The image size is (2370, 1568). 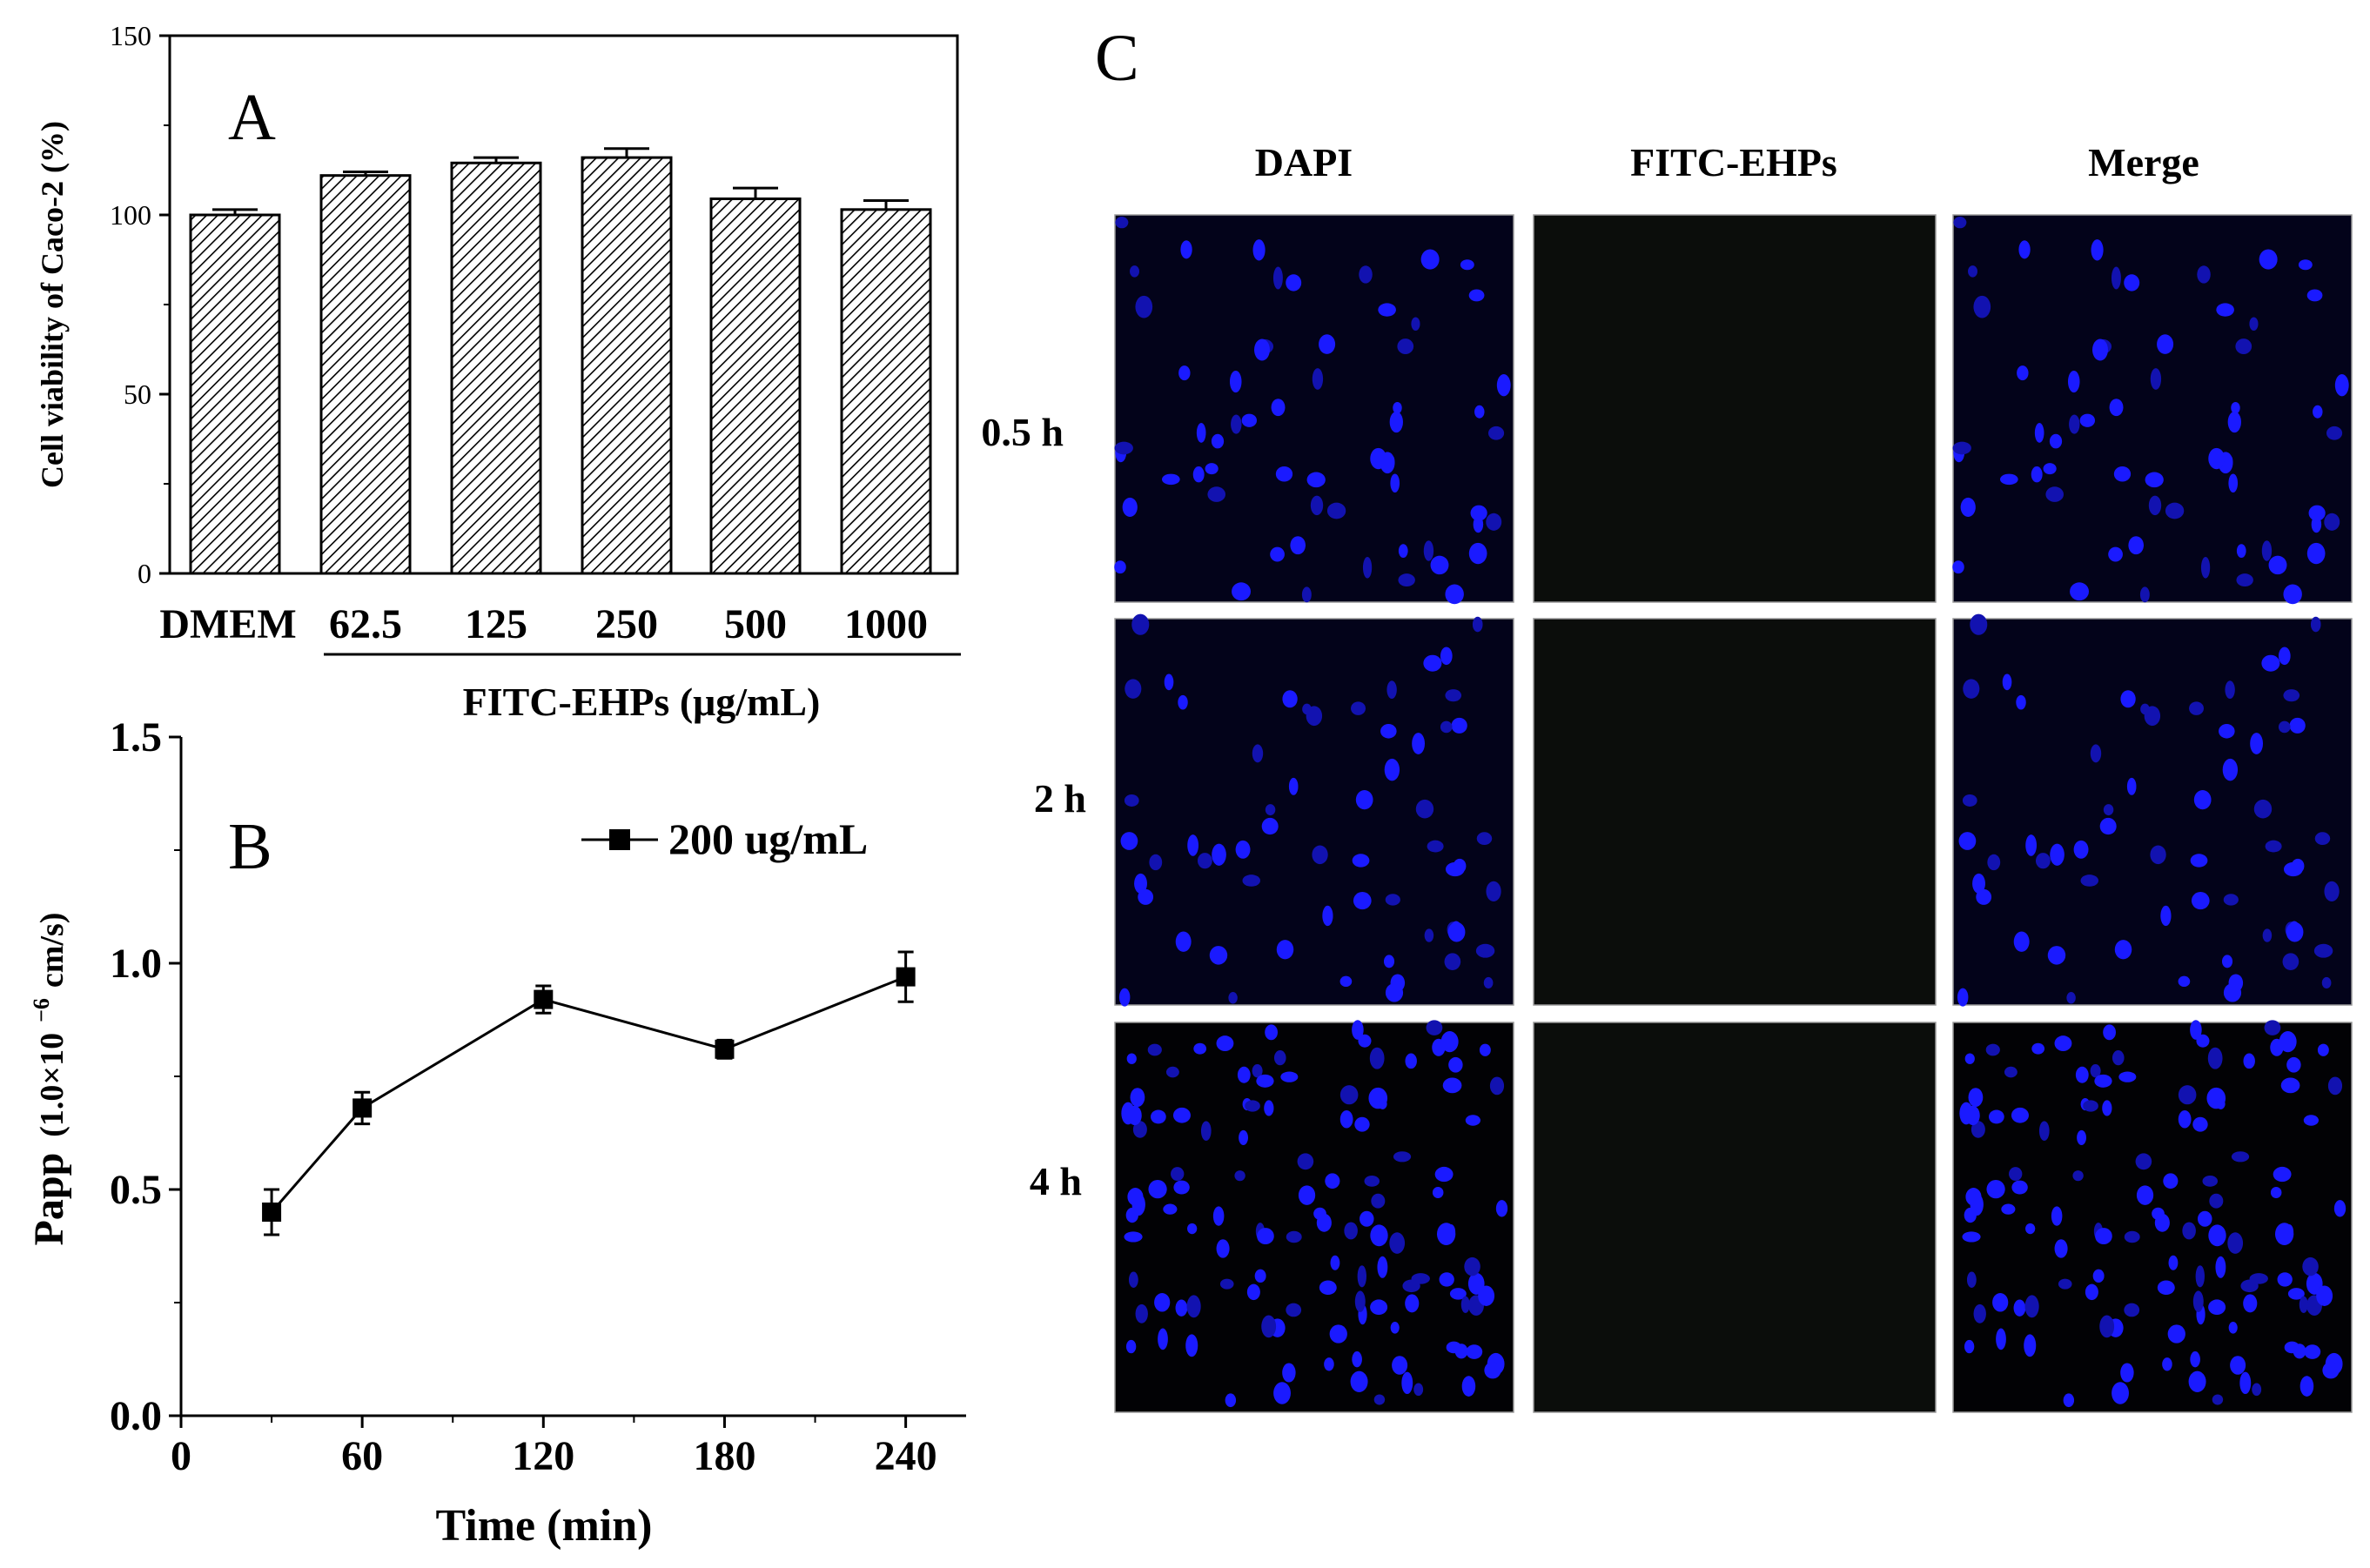 I want to click on panel-a-group-label: FITC-EHPs (μg/mL), so click(x=642, y=702).